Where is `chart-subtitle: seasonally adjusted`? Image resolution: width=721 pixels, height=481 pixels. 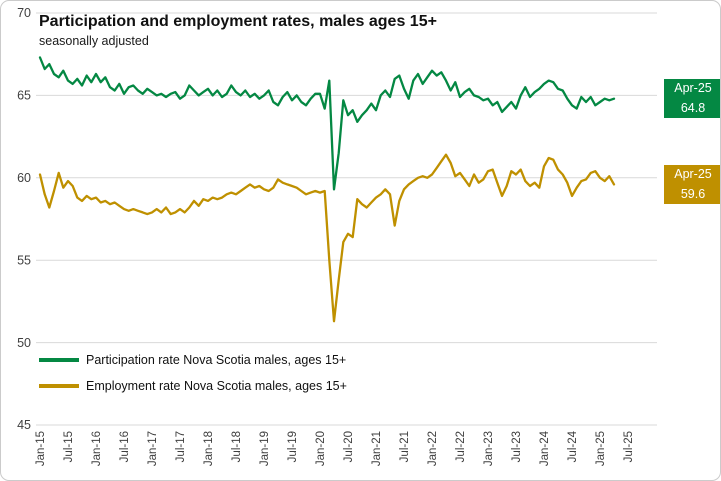 chart-subtitle: seasonally adjusted is located at coordinates (94, 41).